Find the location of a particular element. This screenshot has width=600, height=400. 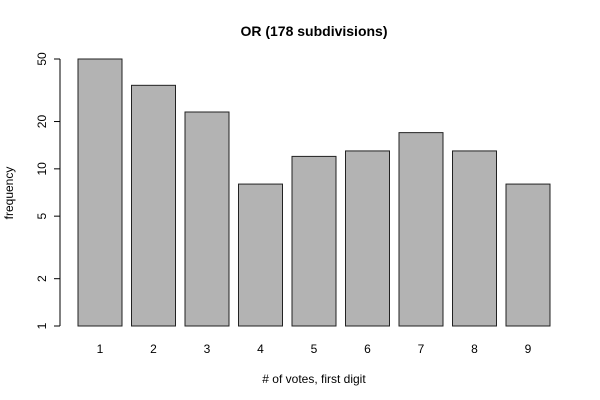

x-tick-label-7: 7 is located at coordinates (421, 349).